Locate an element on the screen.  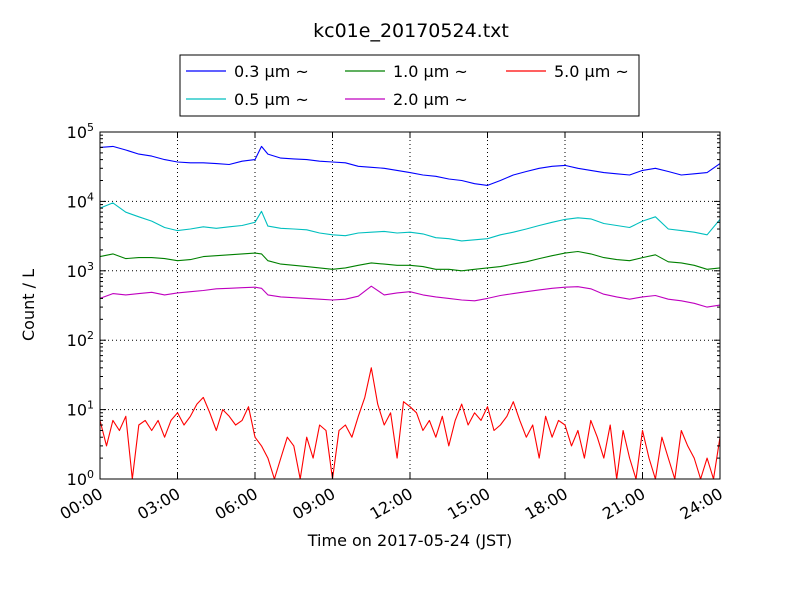
x-tick-label-6: 18:00 is located at coordinates (546, 504).